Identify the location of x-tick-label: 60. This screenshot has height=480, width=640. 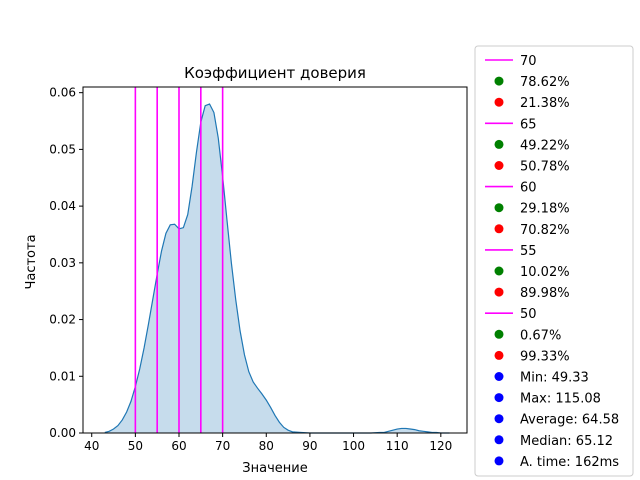
(178, 446).